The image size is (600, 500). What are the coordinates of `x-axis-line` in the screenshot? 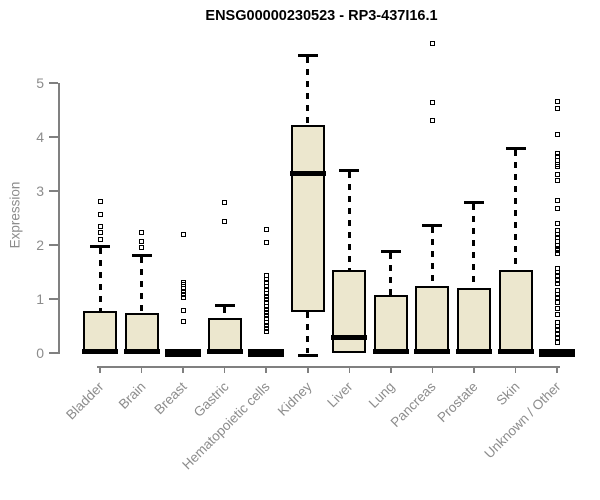 It's located at (329, 367).